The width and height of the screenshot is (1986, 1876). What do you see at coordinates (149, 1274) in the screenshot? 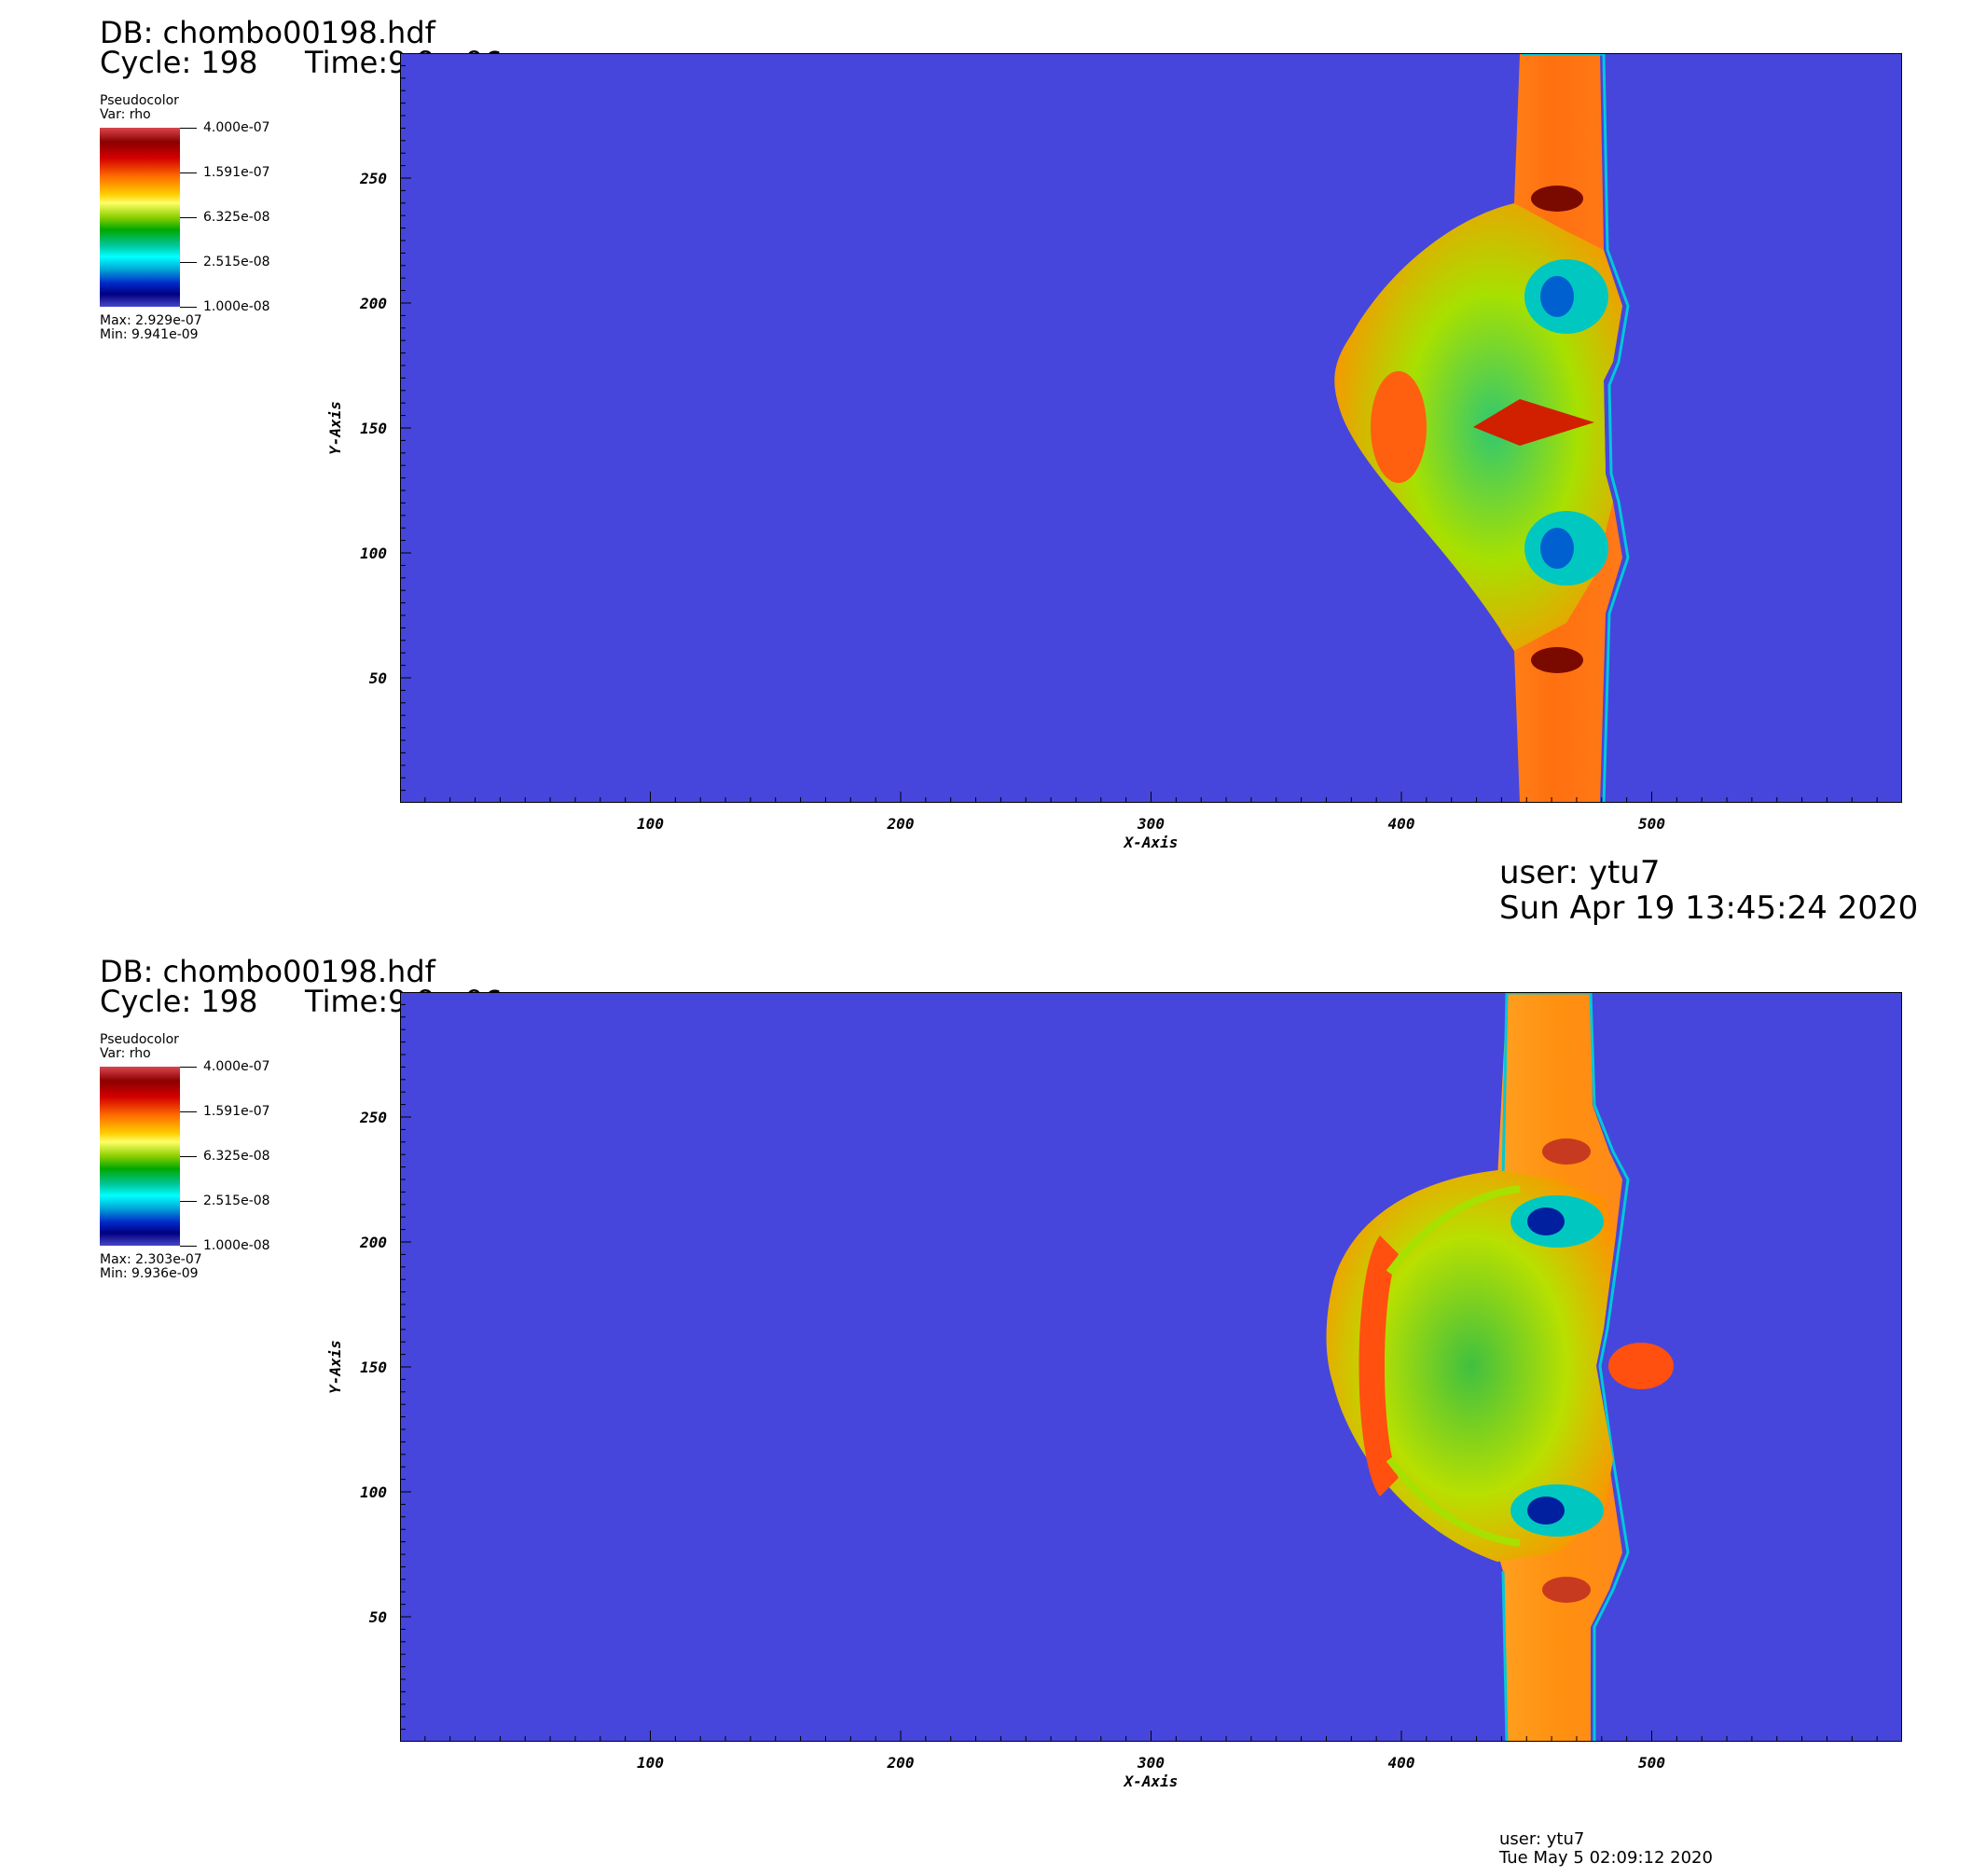
I see `legend-min: Min: 9.936e-09` at bounding box center [149, 1274].